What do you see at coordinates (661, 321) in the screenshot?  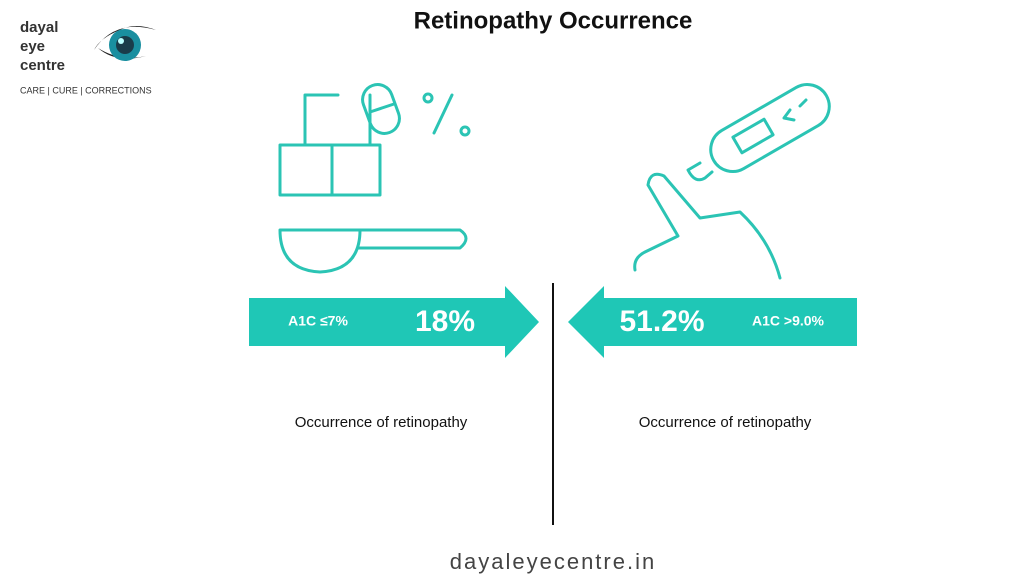 I see `panel-value: 51.2%` at bounding box center [661, 321].